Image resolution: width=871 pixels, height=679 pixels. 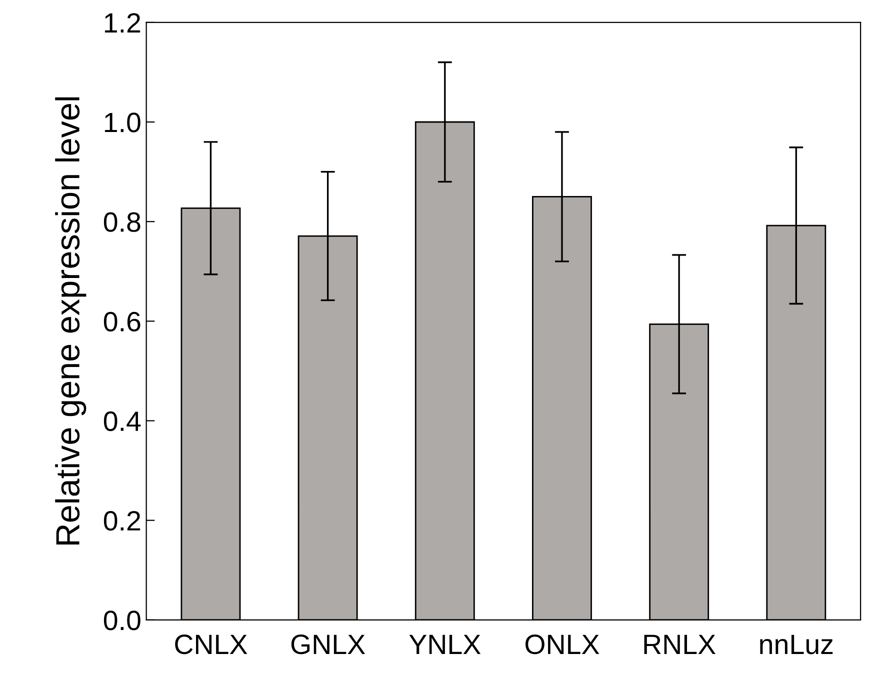 What do you see at coordinates (122, 22) in the screenshot?
I see `y-tick-label: 1.2` at bounding box center [122, 22].